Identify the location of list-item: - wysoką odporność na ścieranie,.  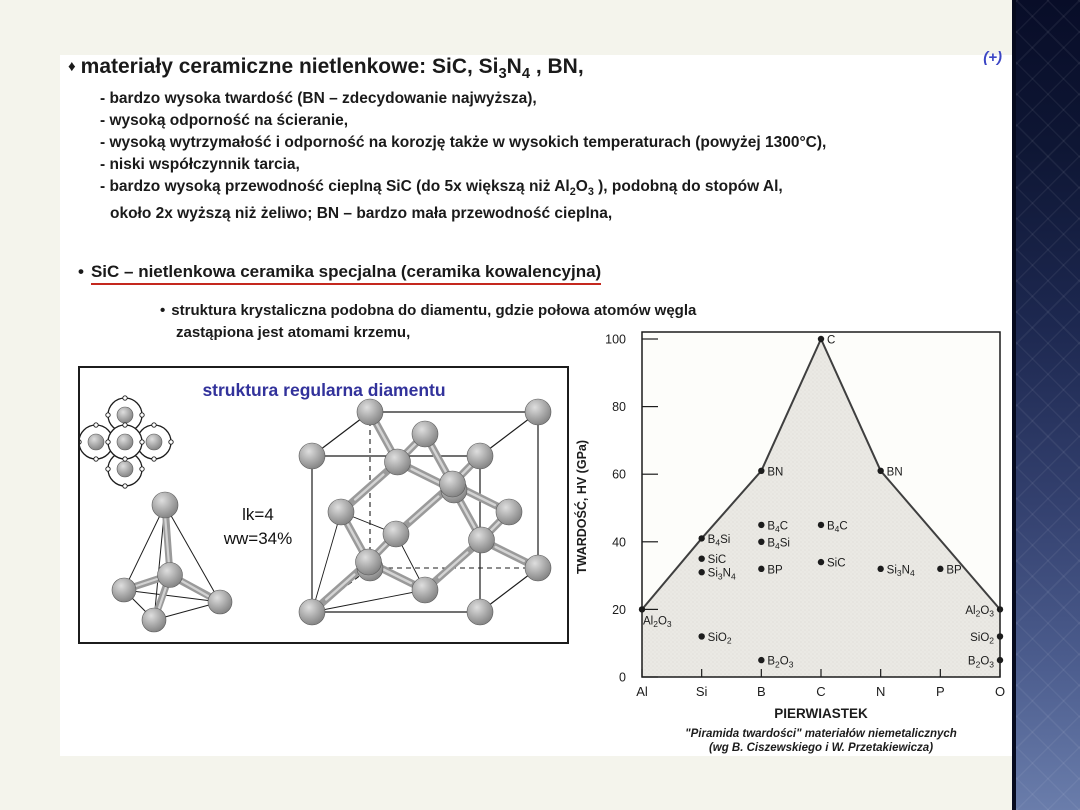
(224, 120).